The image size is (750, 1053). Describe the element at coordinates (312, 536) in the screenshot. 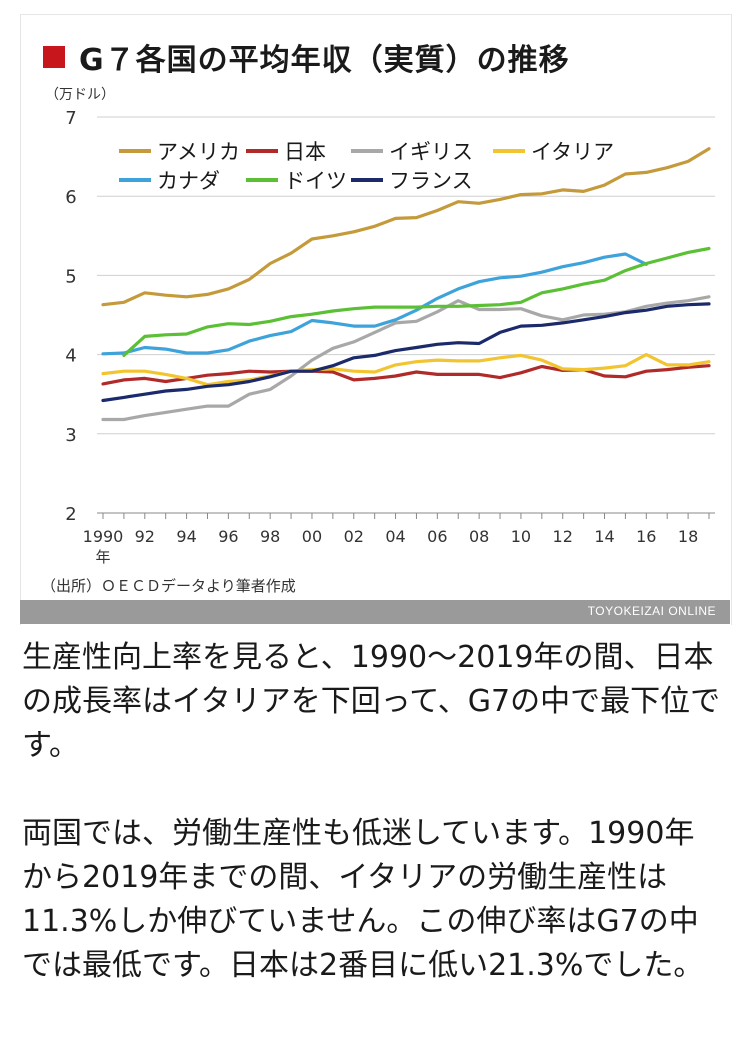

I see `x-tick-label: 00` at that location.